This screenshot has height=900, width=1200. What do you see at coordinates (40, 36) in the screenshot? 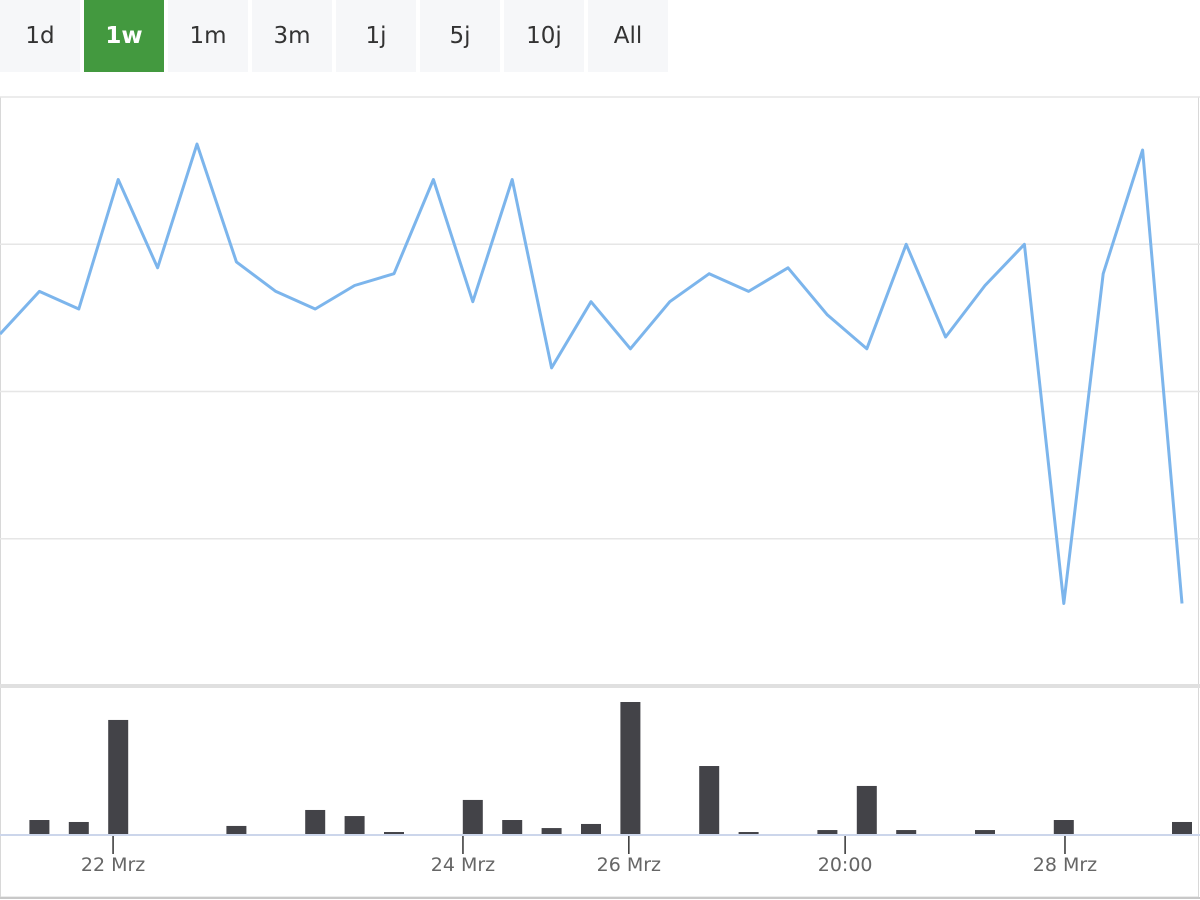
I see `range-button-1d: 1d` at bounding box center [40, 36].